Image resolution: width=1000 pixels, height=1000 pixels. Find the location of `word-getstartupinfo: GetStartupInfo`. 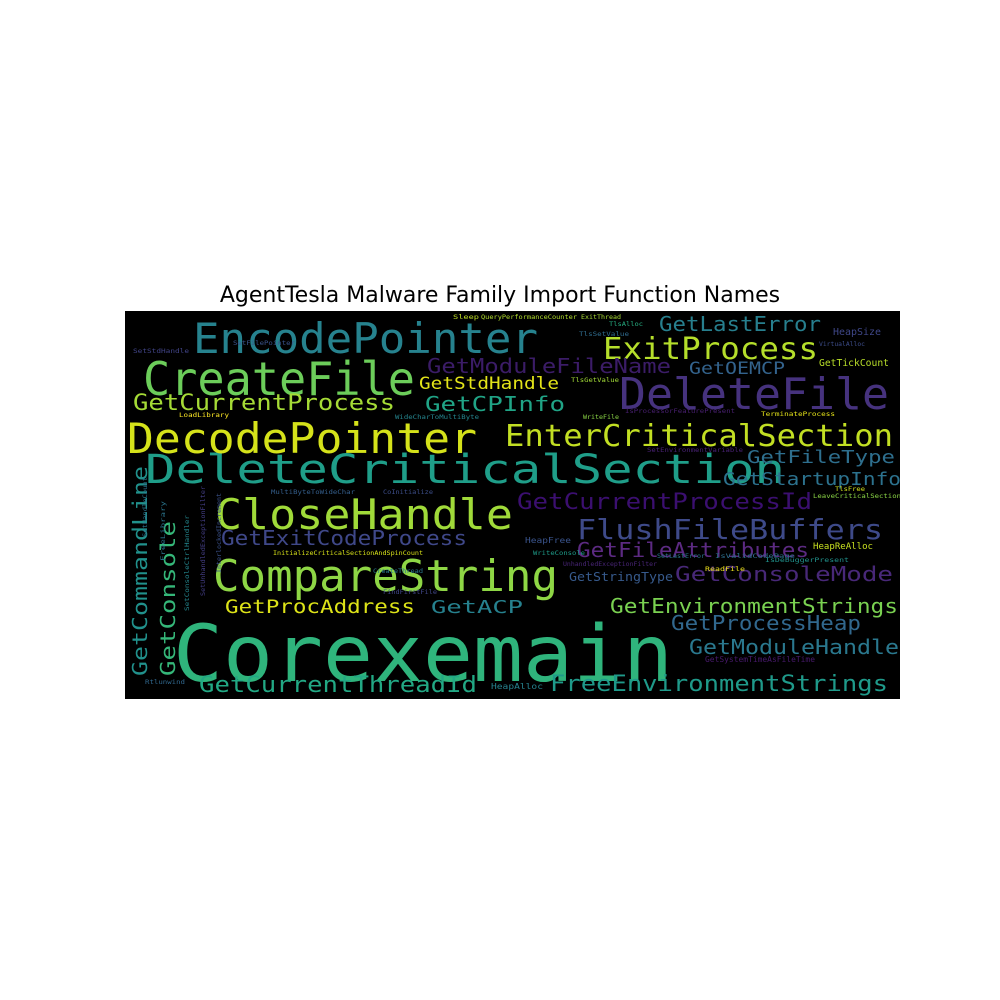

word-getstartupinfo: GetStartupInfo is located at coordinates (811, 479).